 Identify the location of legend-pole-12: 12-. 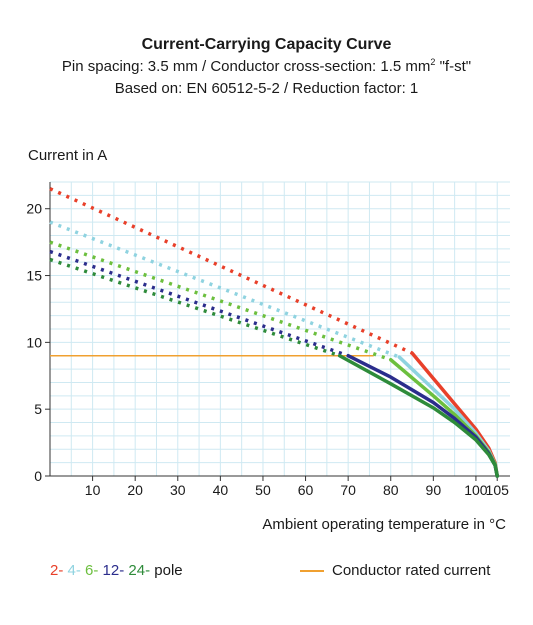
(115, 570).